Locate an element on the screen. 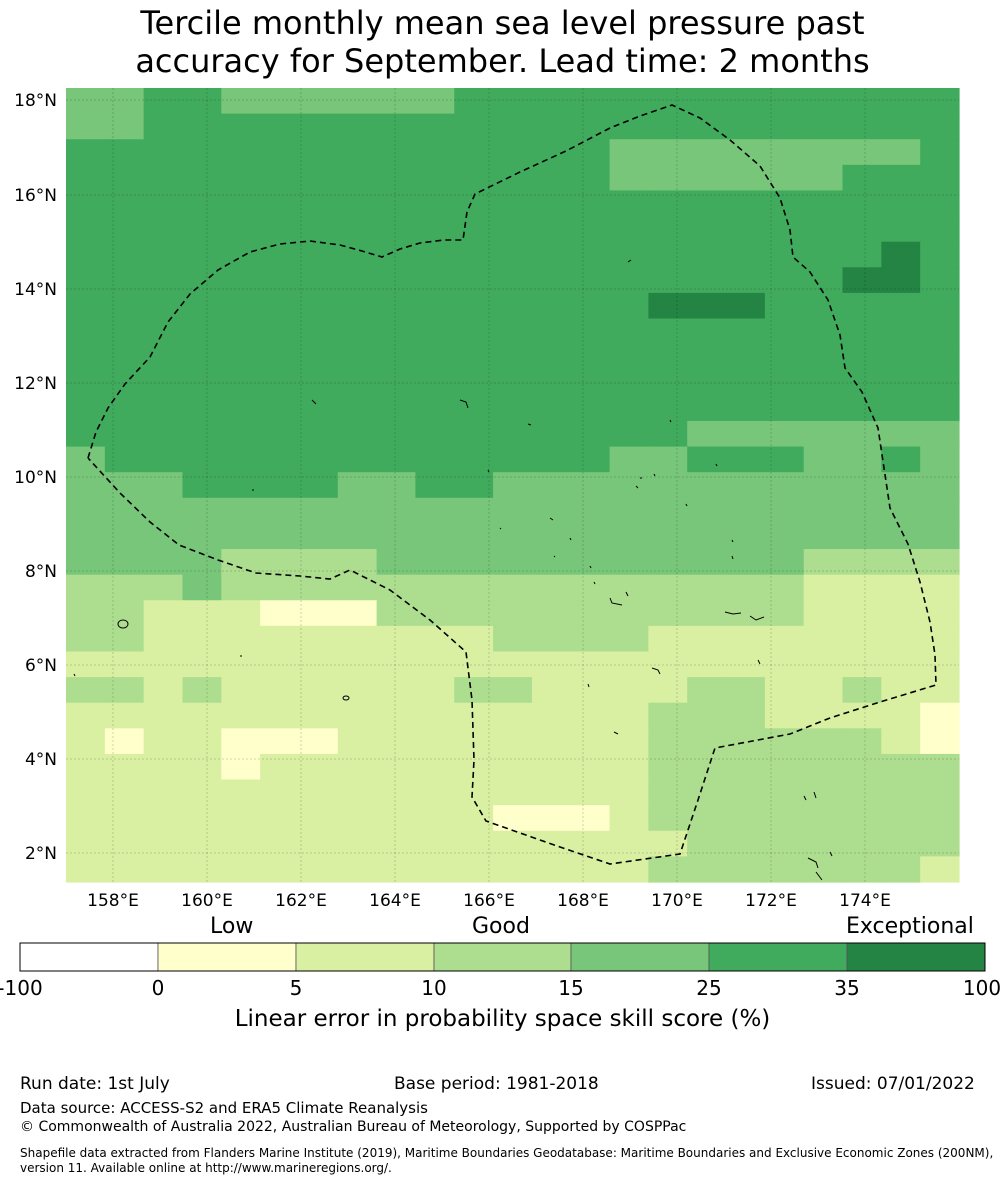  run-date: Run date: 1st July is located at coordinates (95, 1084).